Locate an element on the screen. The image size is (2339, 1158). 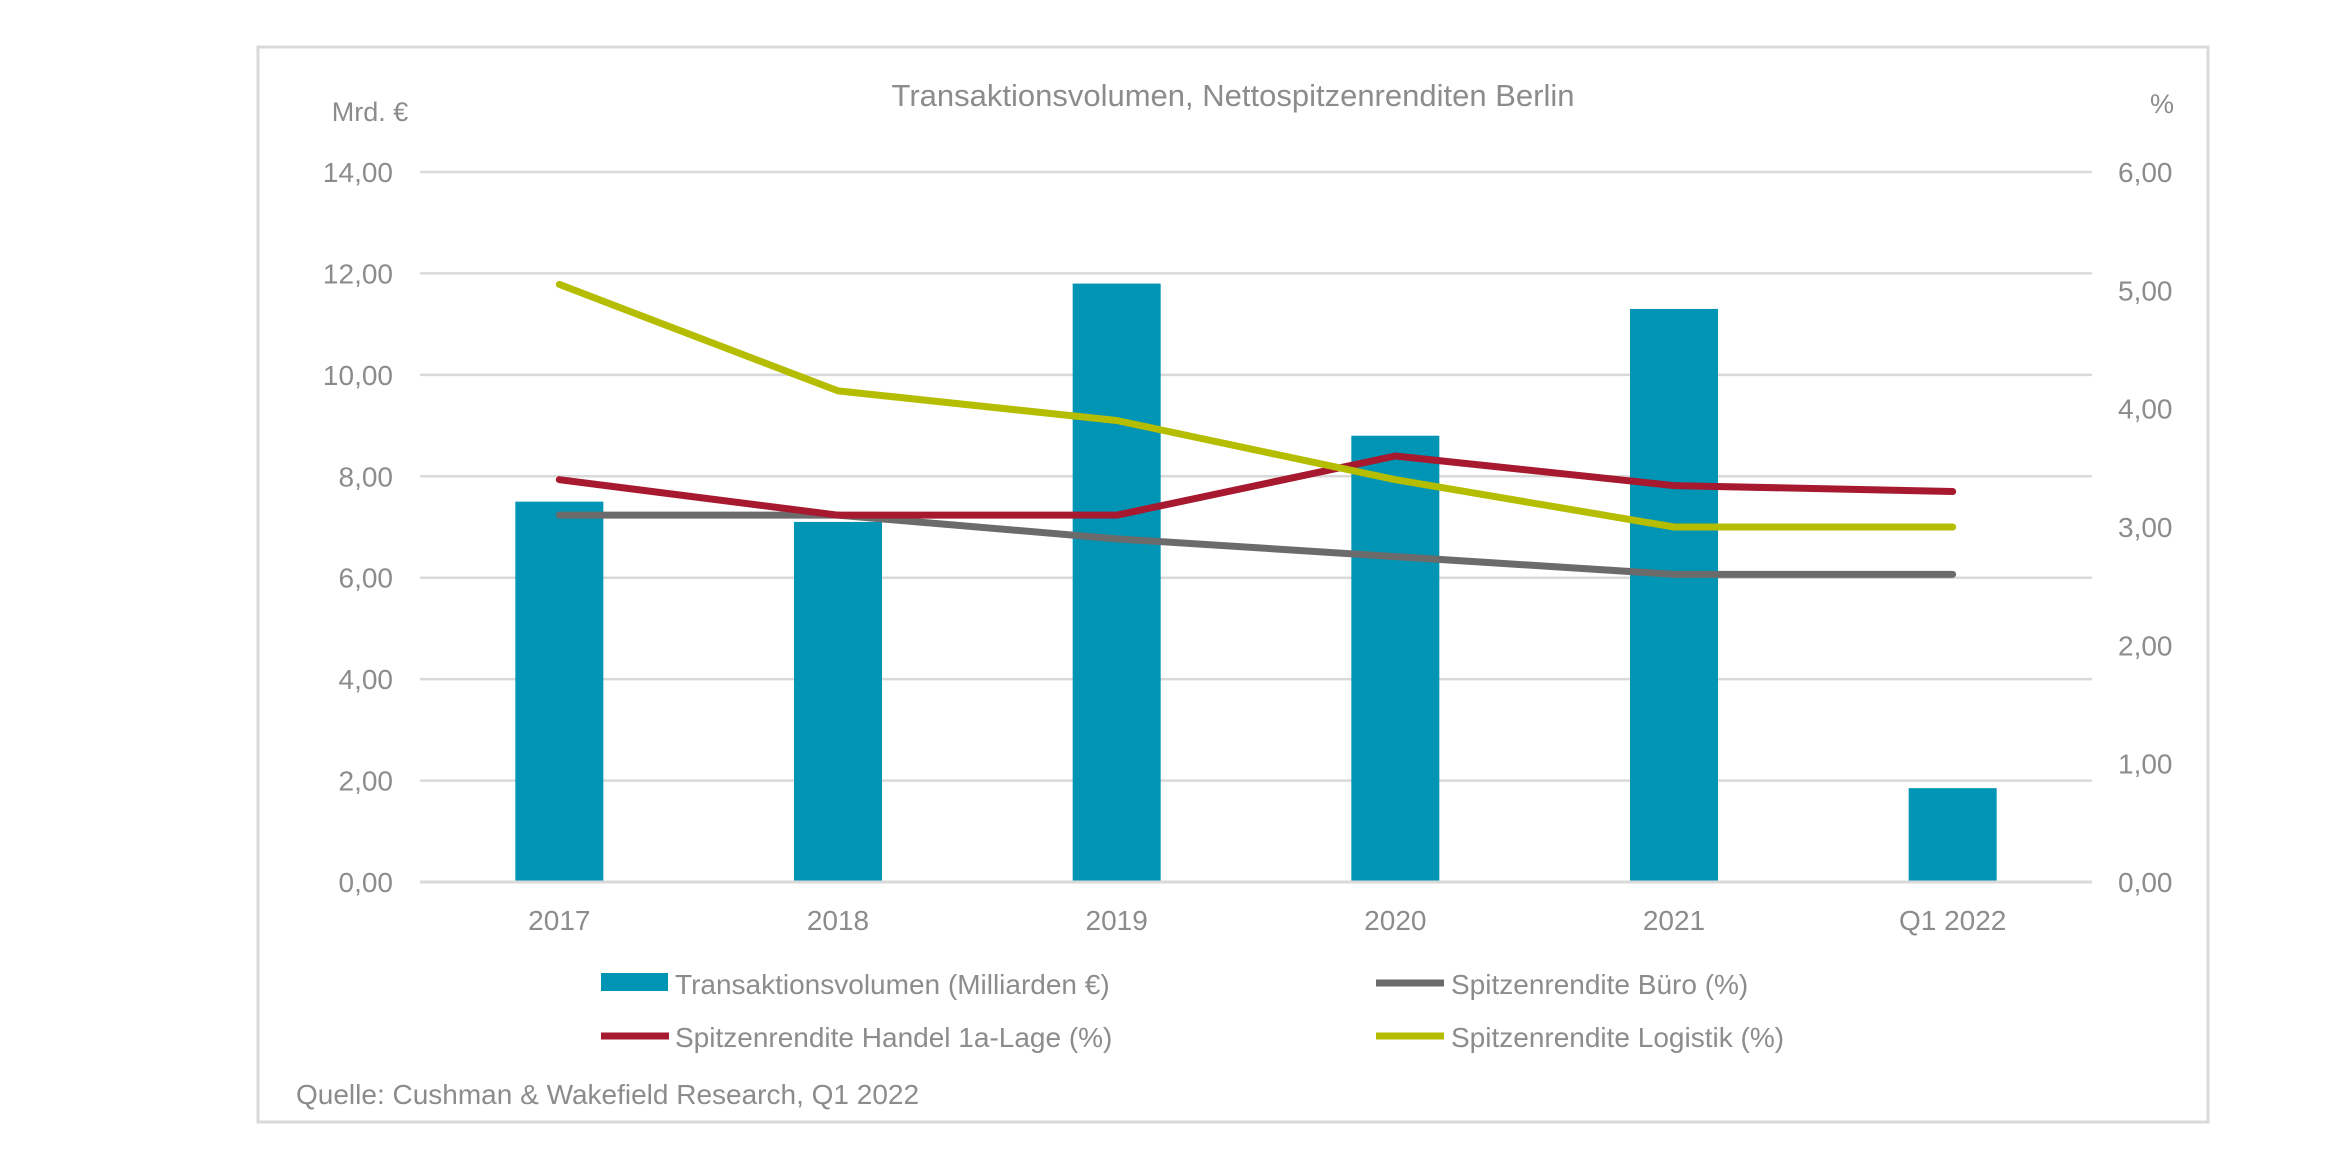
line-handel is located at coordinates (1256, 485).